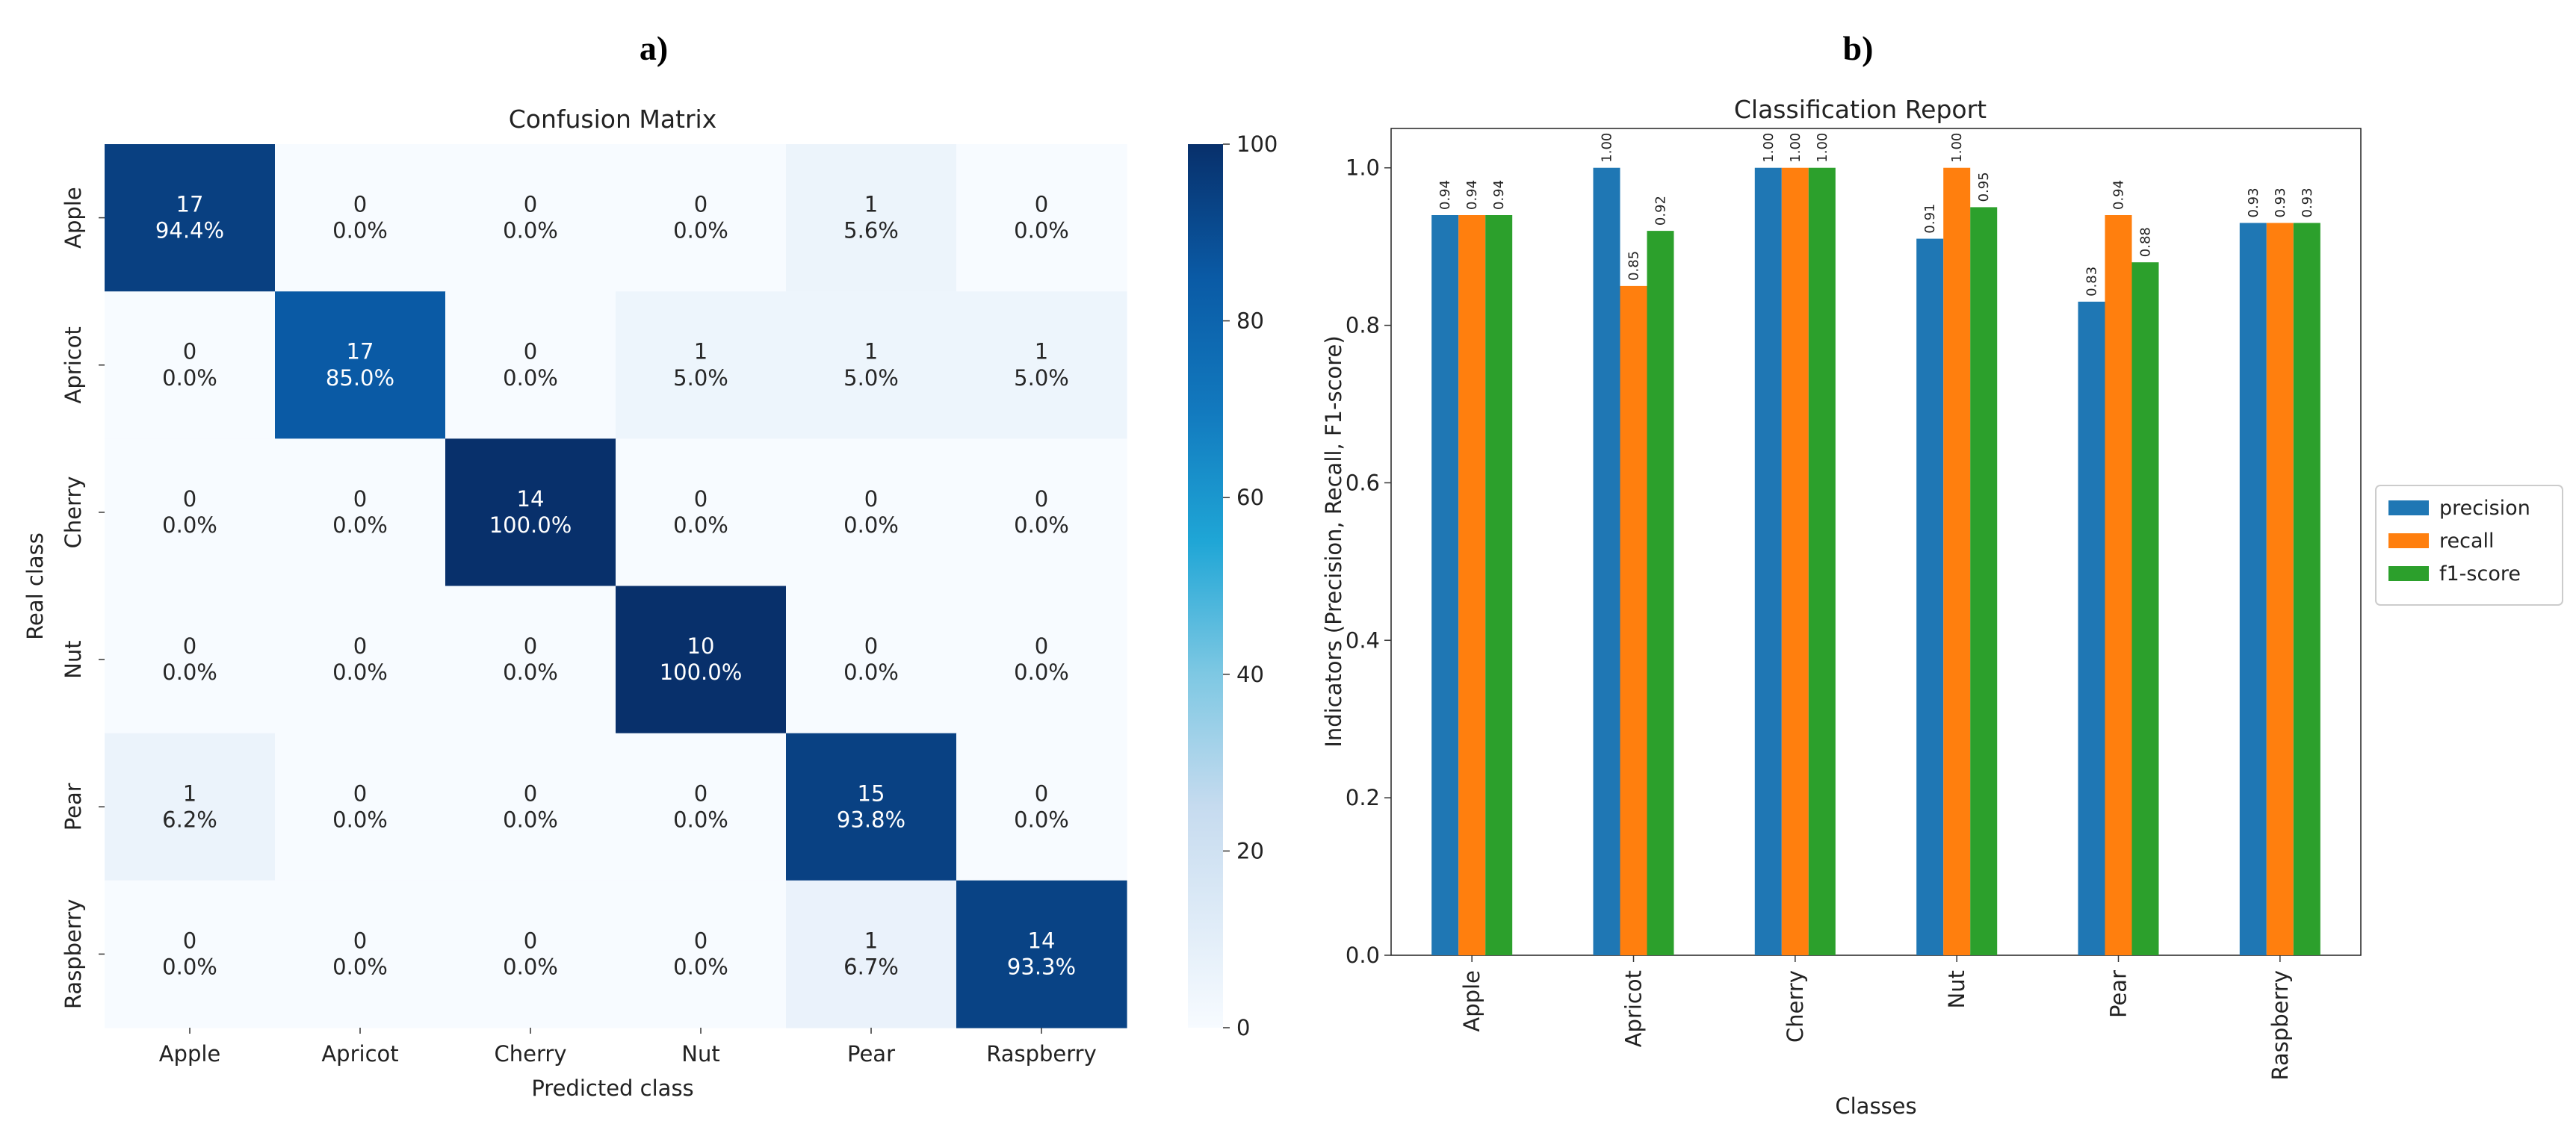 Image resolution: width=2576 pixels, height=1136 pixels. What do you see at coordinates (701, 499) in the screenshot?
I see `cell-cherry-nut-count: 0` at bounding box center [701, 499].